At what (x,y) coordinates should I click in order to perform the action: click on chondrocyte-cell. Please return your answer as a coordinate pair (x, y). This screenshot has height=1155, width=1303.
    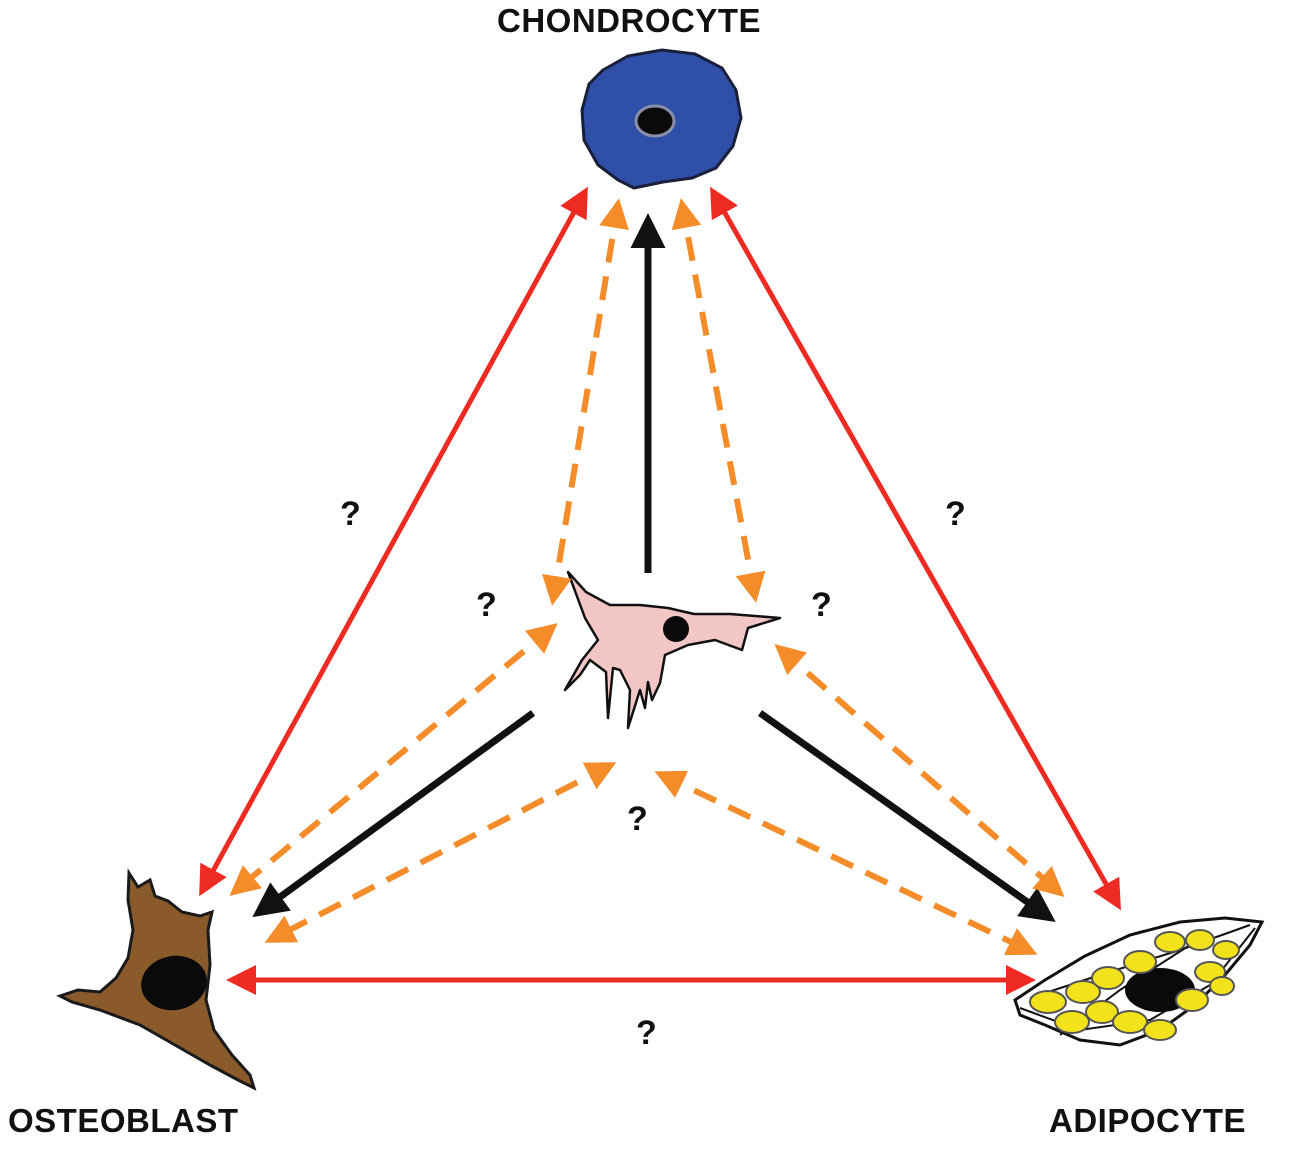
    Looking at the image, I should click on (661, 119).